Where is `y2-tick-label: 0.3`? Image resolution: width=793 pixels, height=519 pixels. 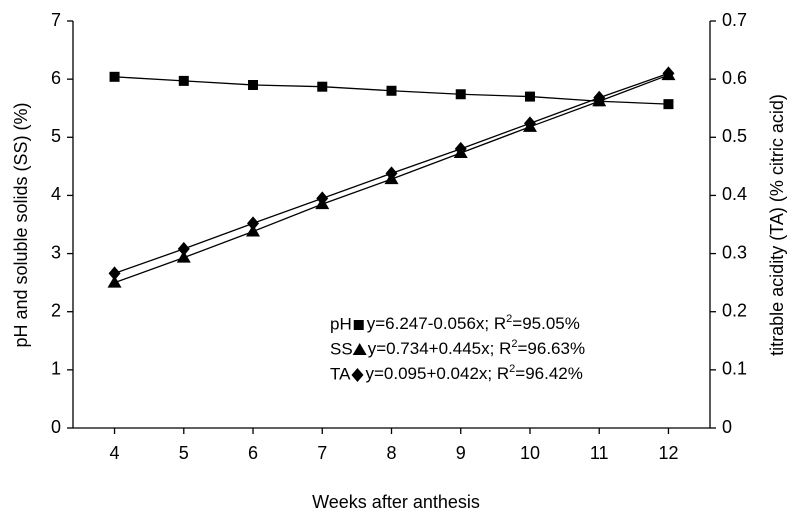 y2-tick-label: 0.3 is located at coordinates (734, 252).